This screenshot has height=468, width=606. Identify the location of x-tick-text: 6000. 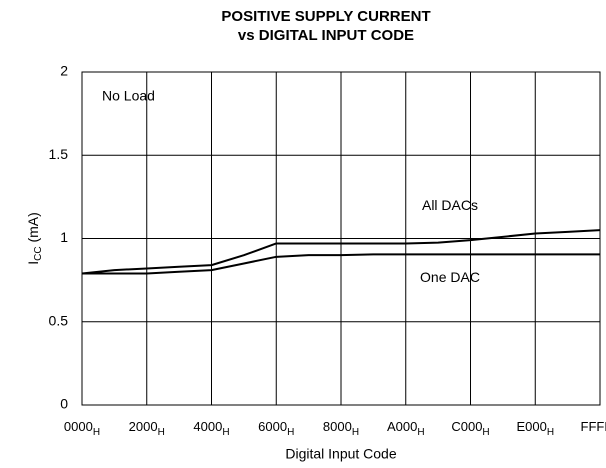
(272, 426).